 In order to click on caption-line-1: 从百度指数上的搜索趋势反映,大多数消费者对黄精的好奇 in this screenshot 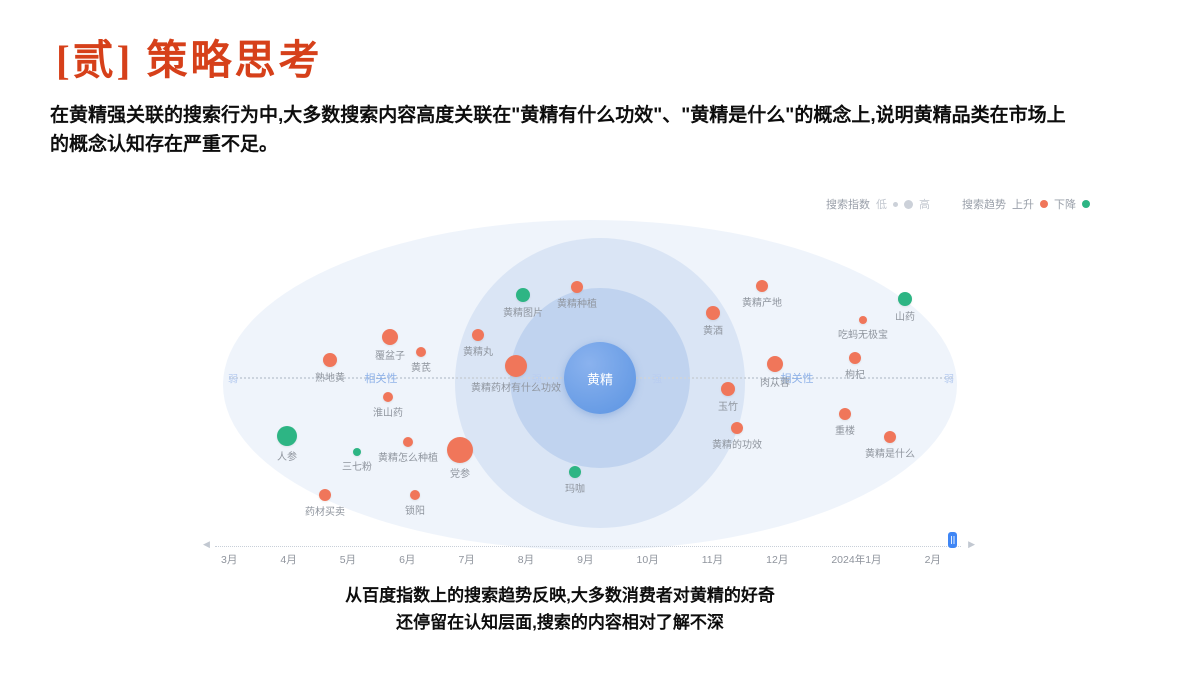, I will do `click(560, 595)`.